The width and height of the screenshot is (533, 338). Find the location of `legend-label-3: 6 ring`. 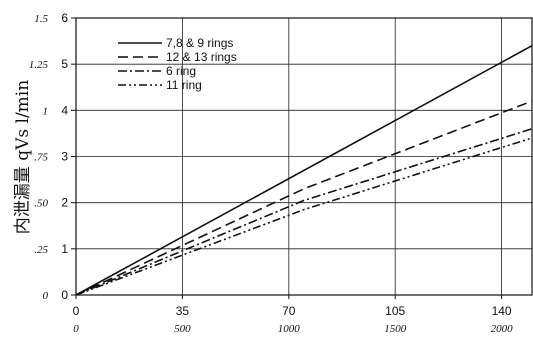

legend-label-3: 6 ring is located at coordinates (181, 71).